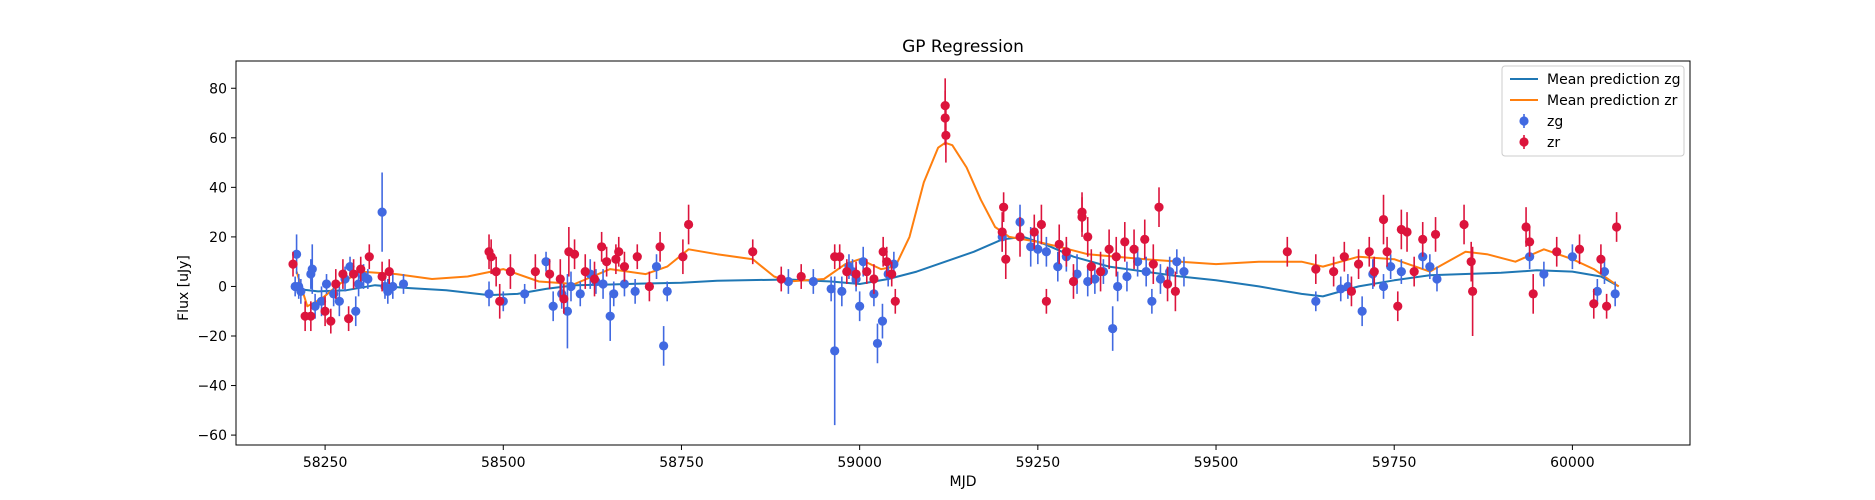 The image size is (1875, 500). Describe the element at coordinates (218, 188) in the screenshot. I see `y-tick-label: 40` at that location.